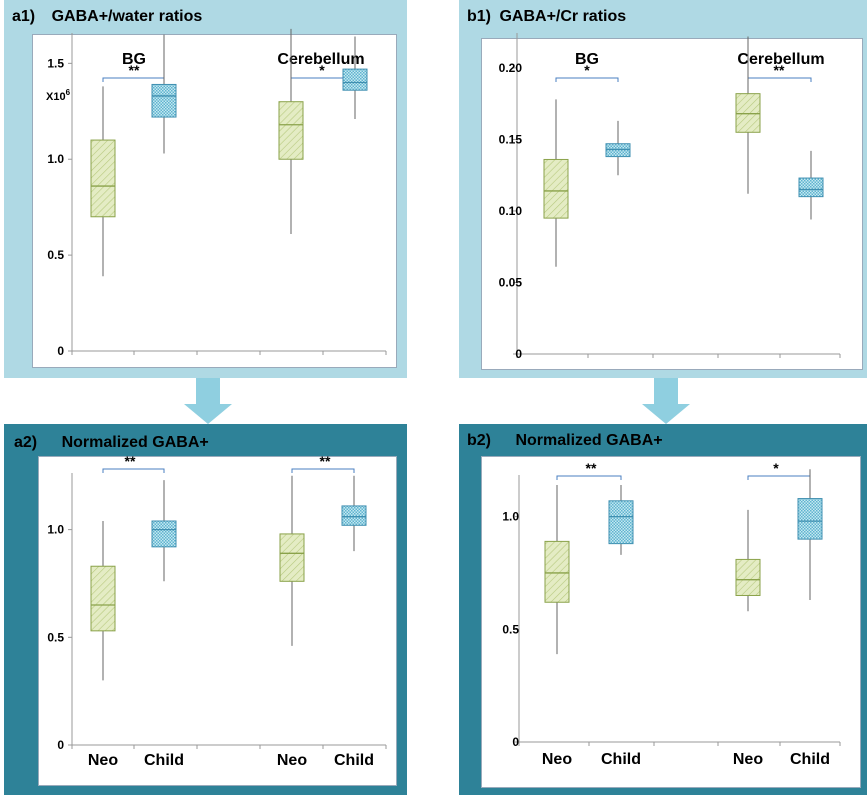 Image resolution: width=867 pixels, height=795 pixels. Describe the element at coordinates (563, 16) in the screenshot. I see `panel-b1-title-text: GABA+/Cr ratios` at that location.